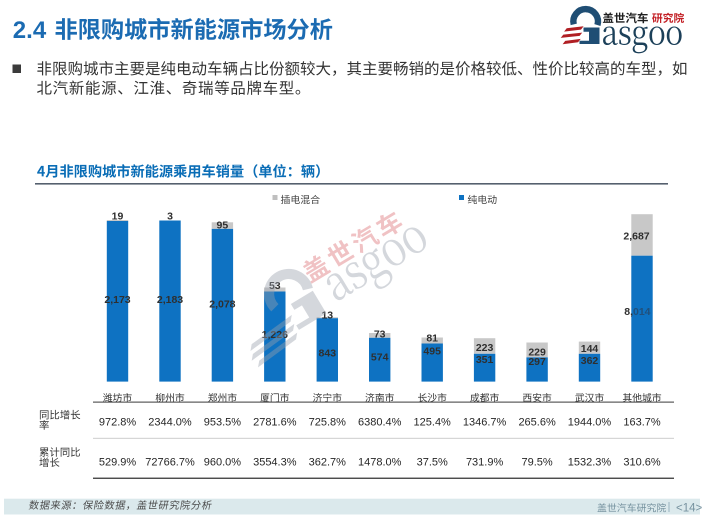  Describe the element at coordinates (380, 463) in the screenshot. I see `svg-text: 1478.0%` at that location.